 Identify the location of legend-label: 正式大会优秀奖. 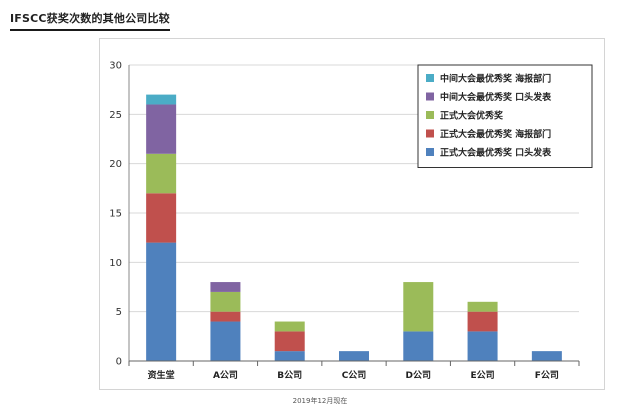
(472, 116).